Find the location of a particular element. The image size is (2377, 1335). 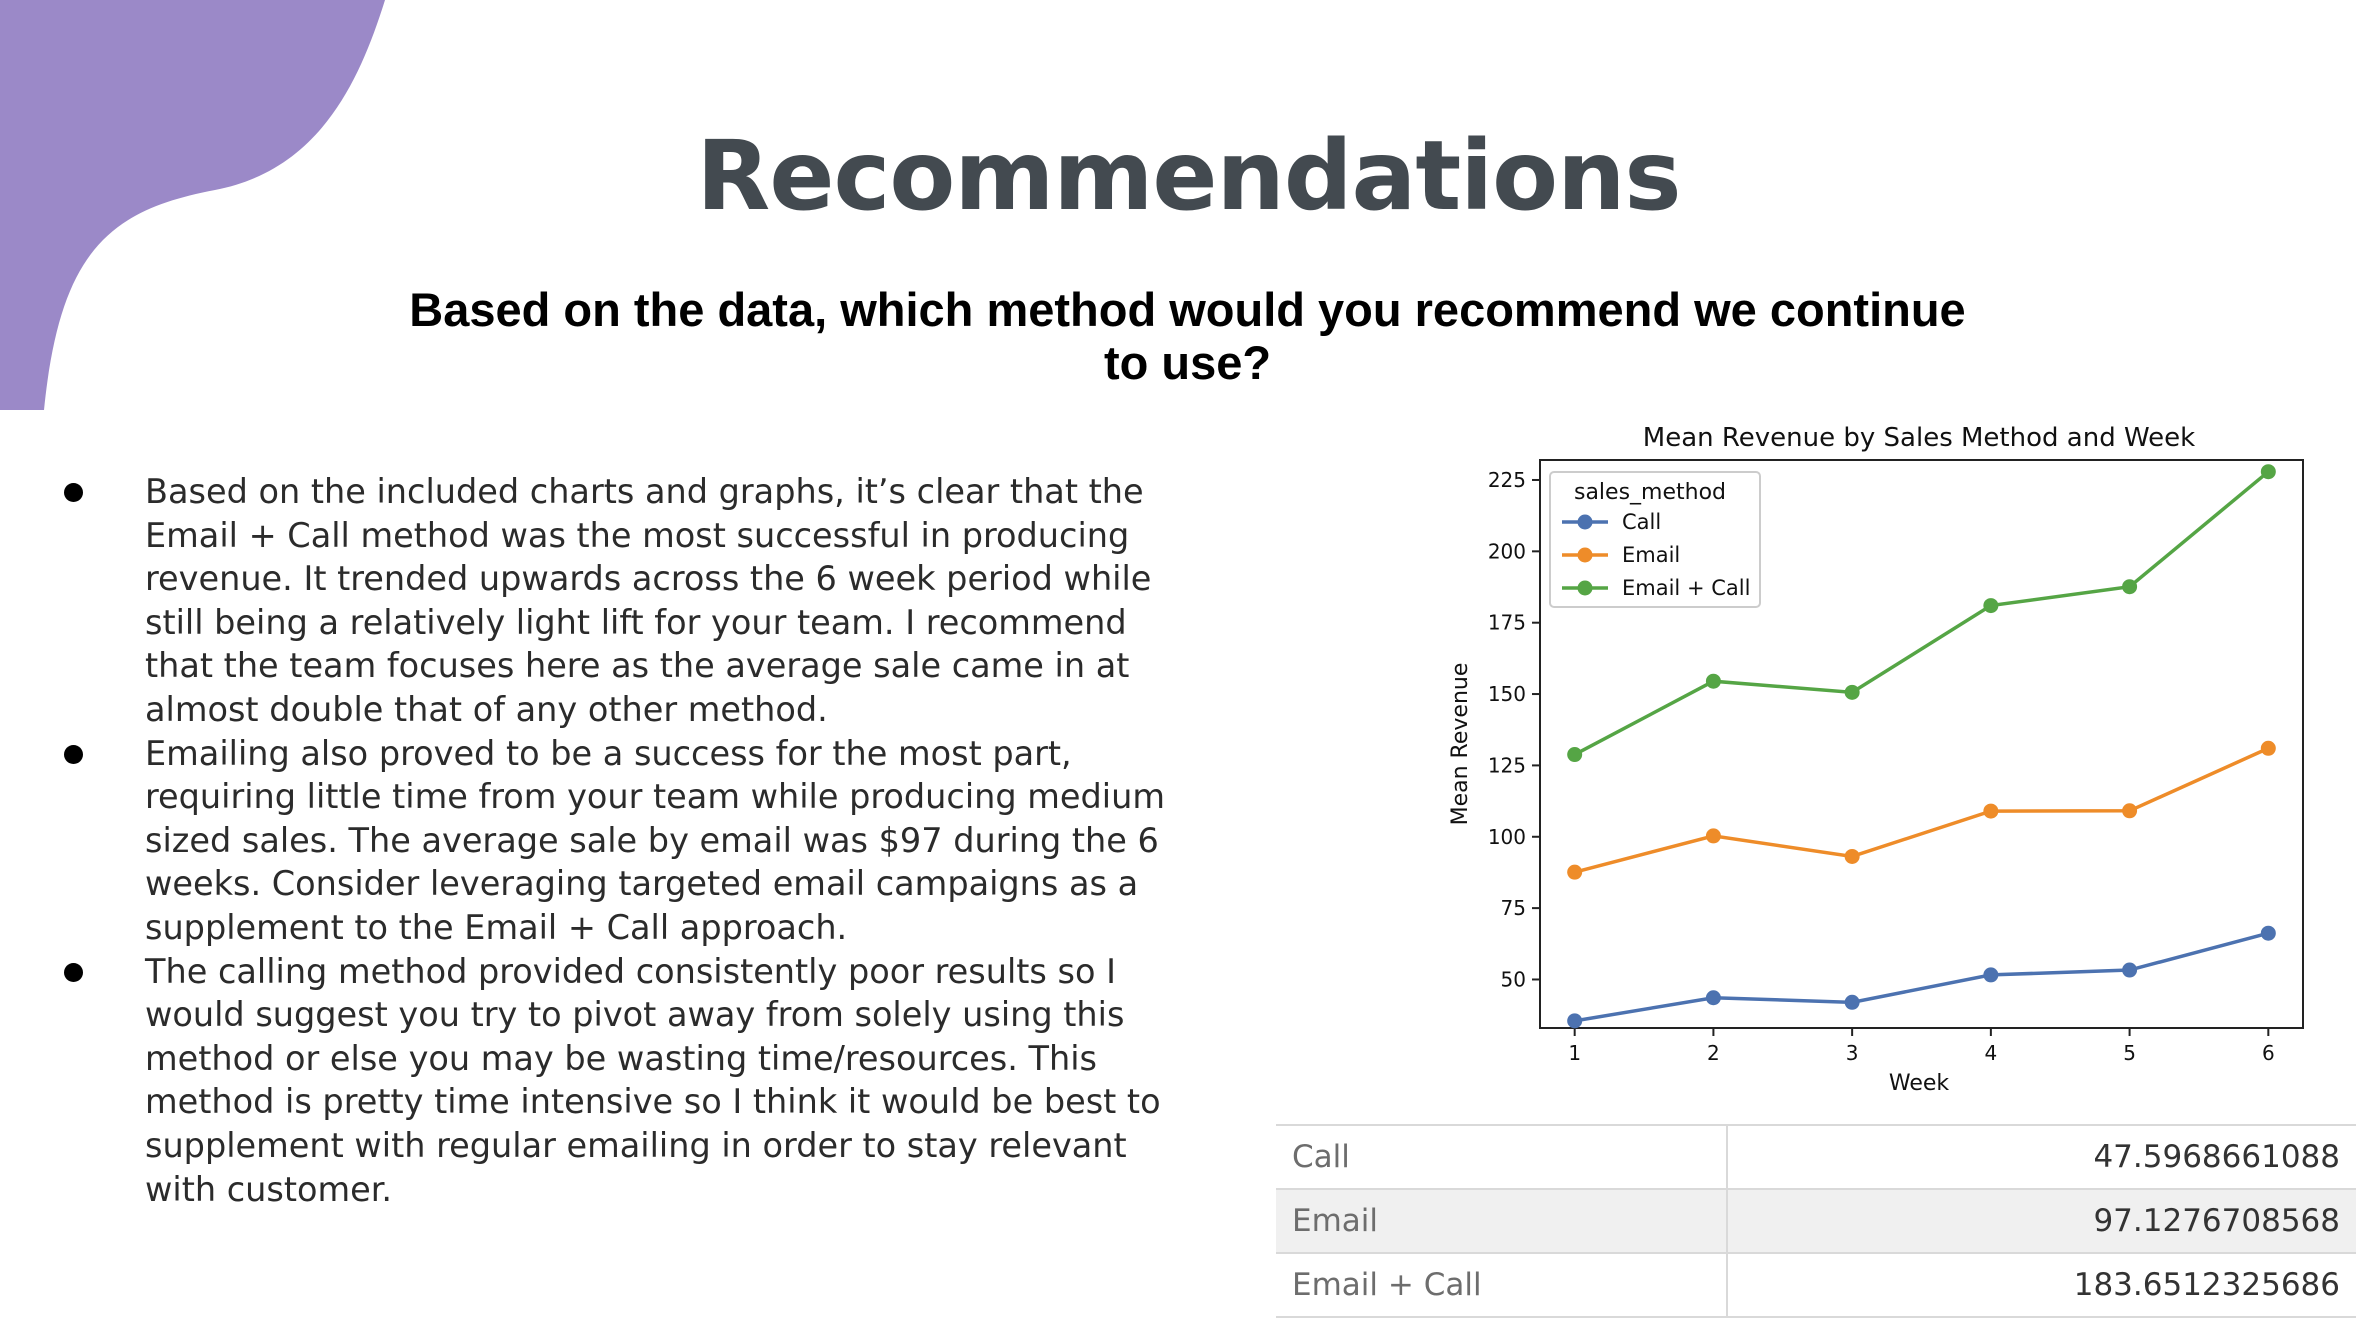

slide-title: Recommendations is located at coordinates (1188, 176).